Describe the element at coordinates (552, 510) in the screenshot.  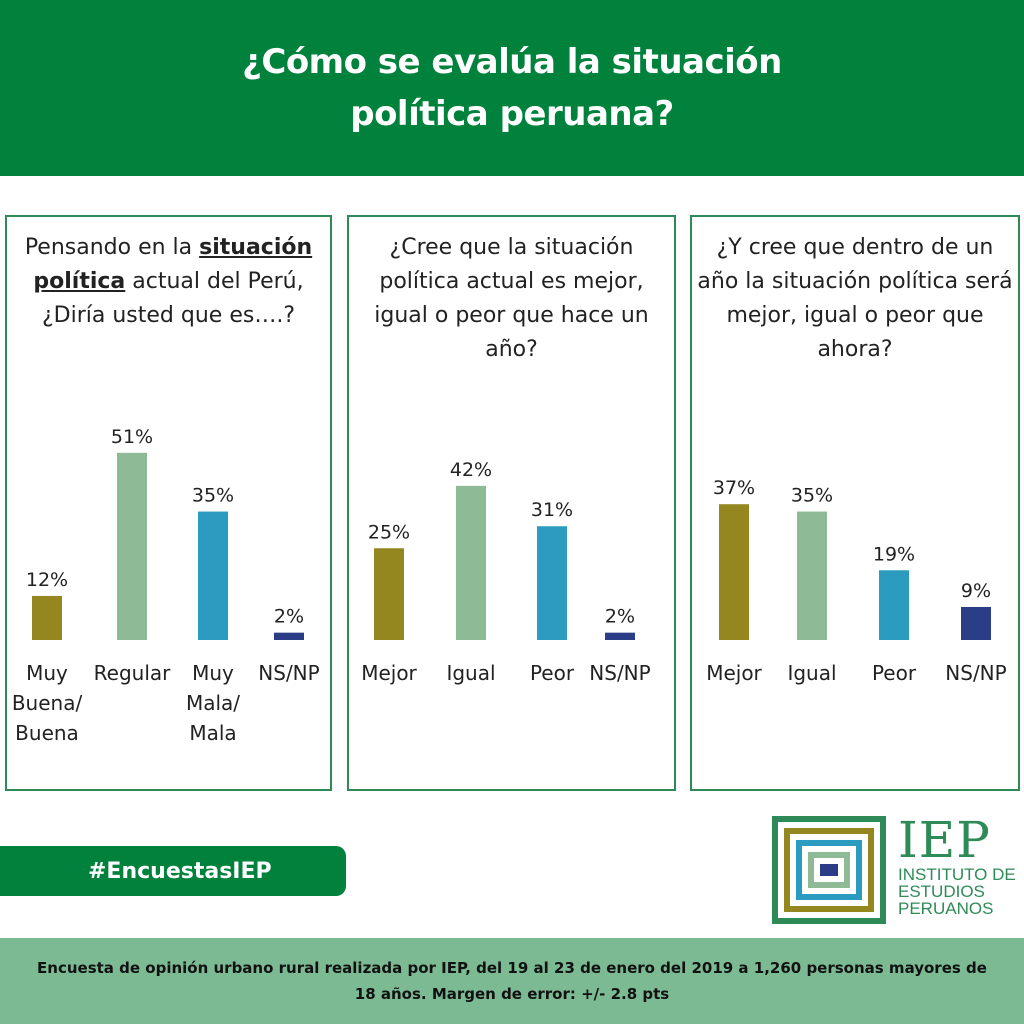
I see `data-label: 31%` at that location.